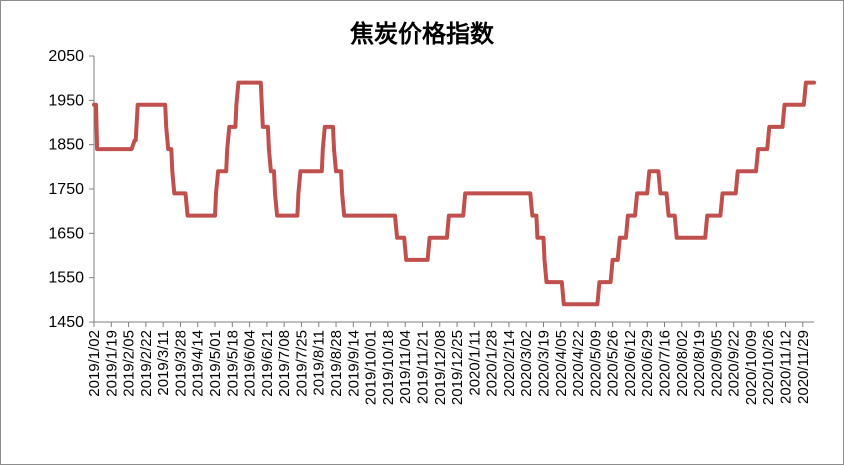 The image size is (844, 465). Describe the element at coordinates (509, 363) in the screenshot. I see `x-tick-label: 2020/2/14` at that location.